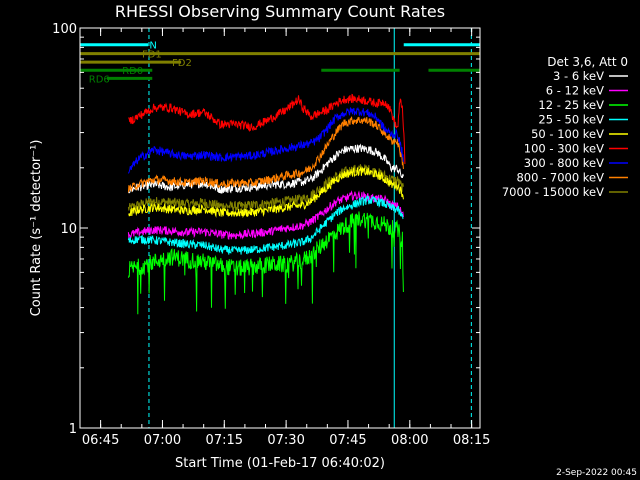  Describe the element at coordinates (152, 46) in the screenshot. I see `state-bar-label-0: N` at that location.